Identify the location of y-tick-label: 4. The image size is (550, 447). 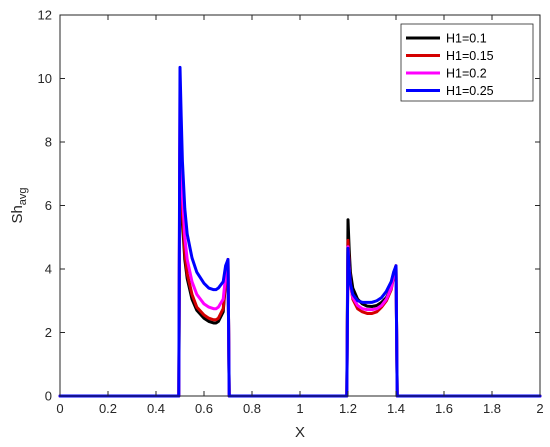
(48, 269).